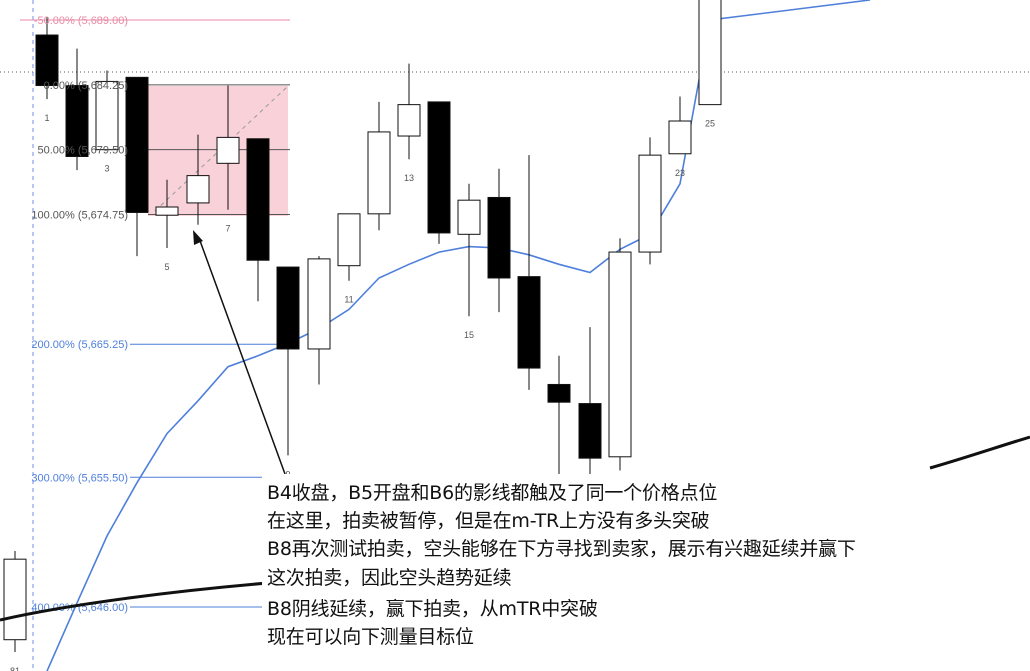  I want to click on bar-number-label: 25, so click(710, 124).